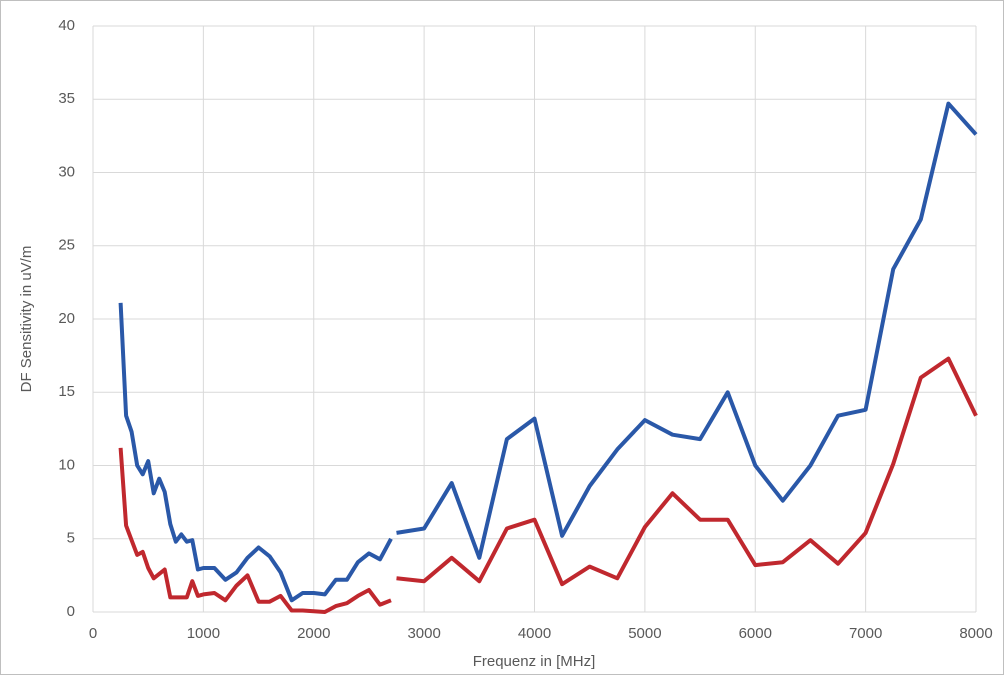 The width and height of the screenshot is (1004, 675). What do you see at coordinates (26, 319) in the screenshot?
I see `y-axis-label: DF Sensitivity in uV/m` at bounding box center [26, 319].